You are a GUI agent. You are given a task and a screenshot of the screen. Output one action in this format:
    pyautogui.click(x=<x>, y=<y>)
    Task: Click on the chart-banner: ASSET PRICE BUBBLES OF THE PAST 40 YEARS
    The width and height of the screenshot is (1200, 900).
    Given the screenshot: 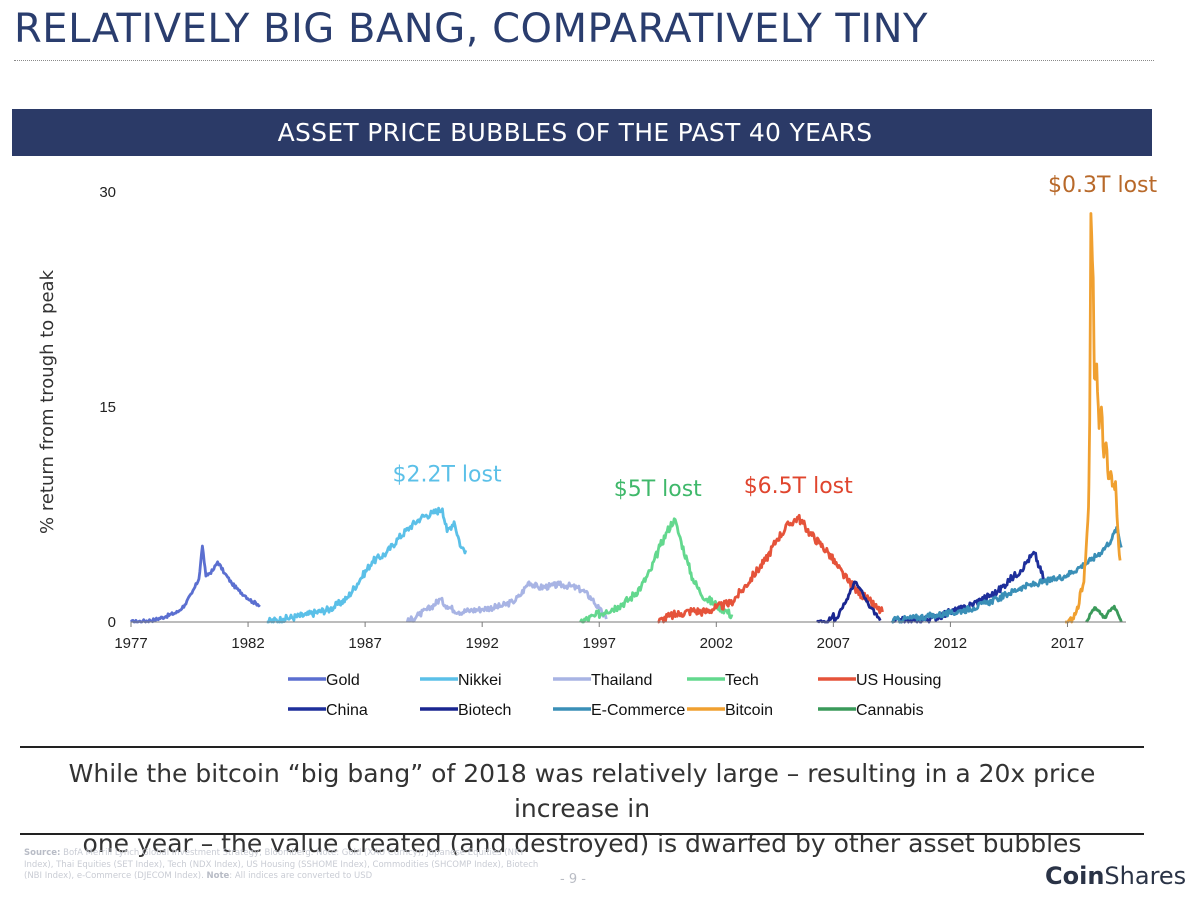 What is the action you would take?
    pyautogui.click(x=582, y=132)
    